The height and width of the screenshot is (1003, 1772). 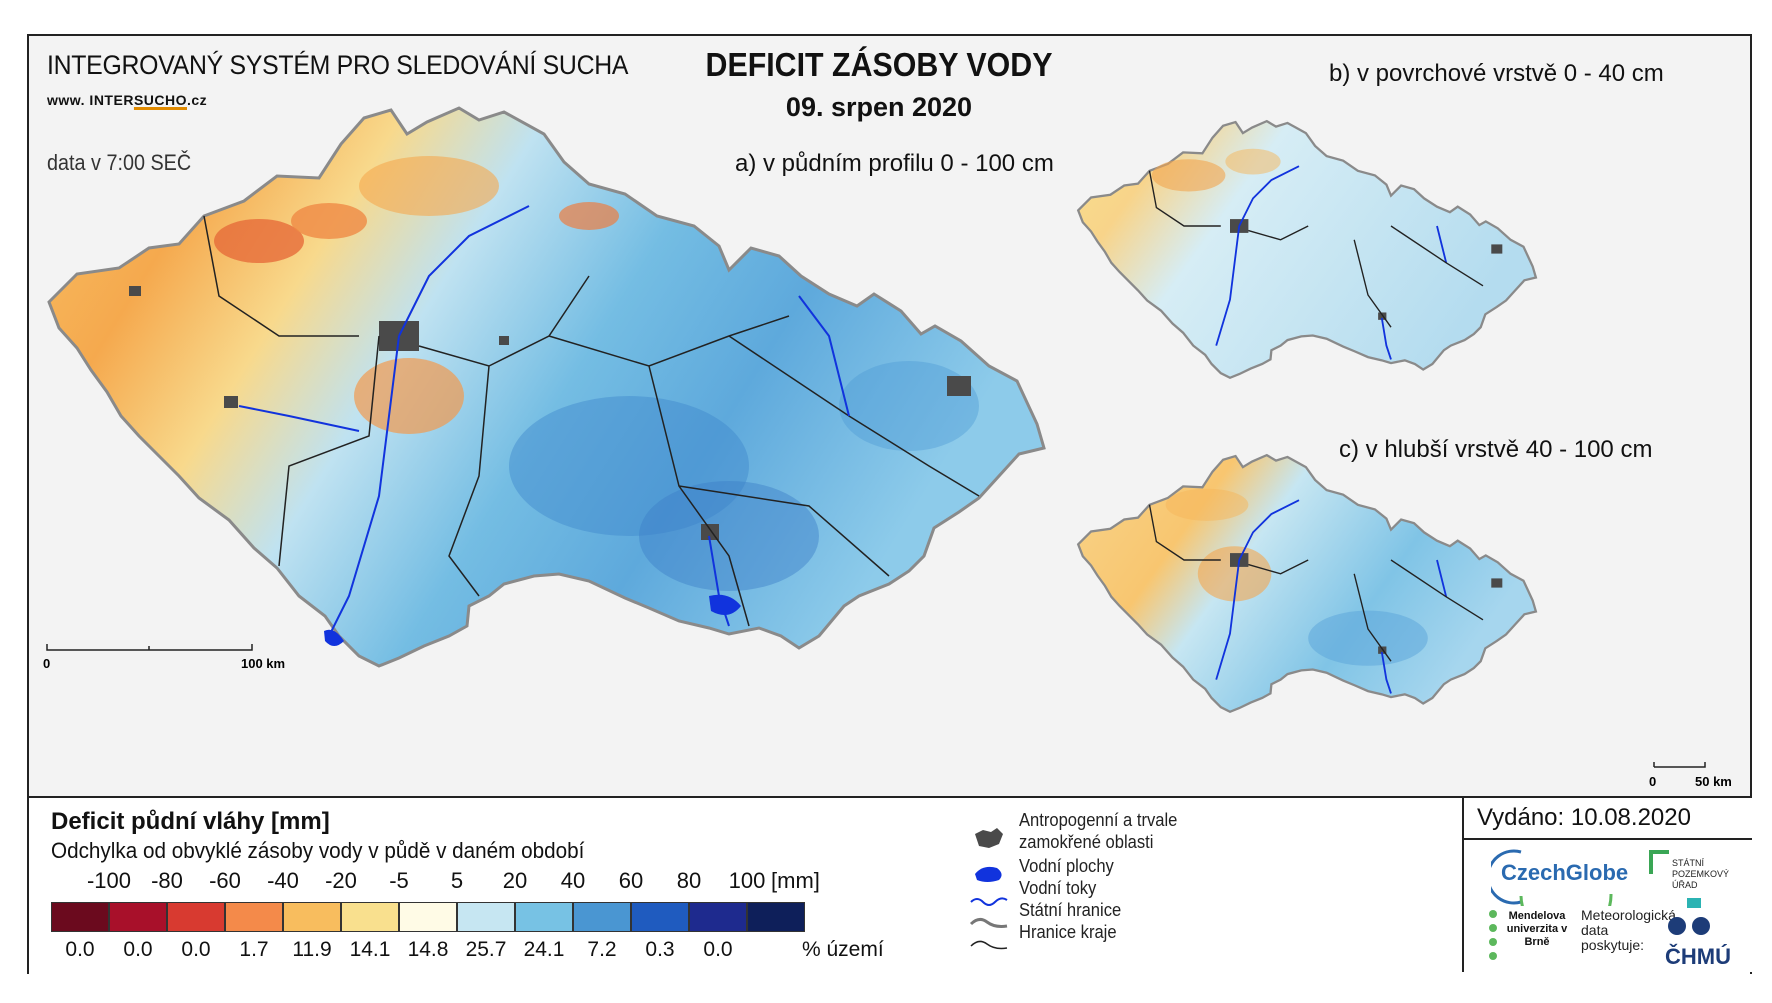 I want to click on scale-tick: -80, so click(x=167, y=880).